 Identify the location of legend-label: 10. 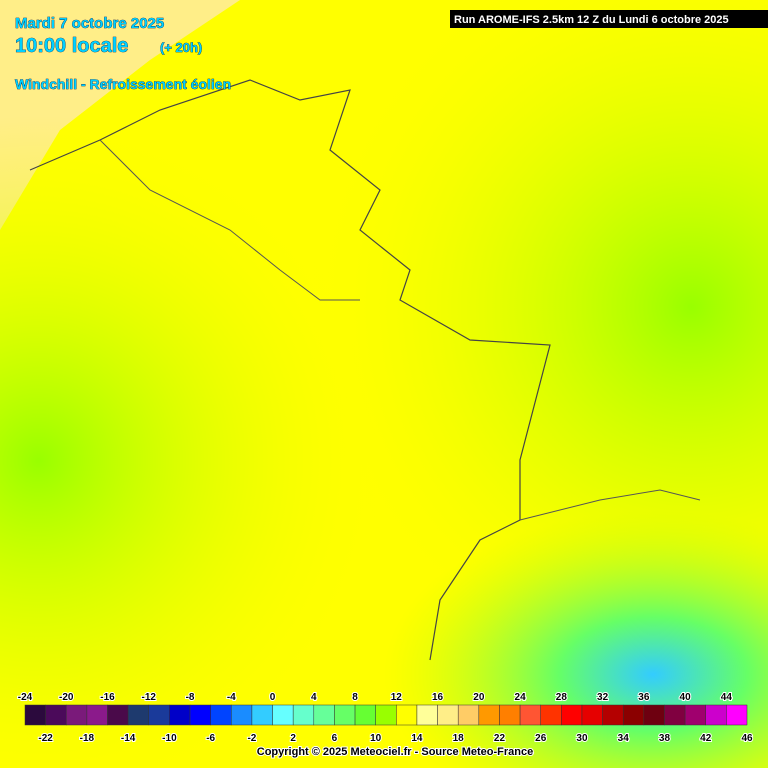
(376, 738).